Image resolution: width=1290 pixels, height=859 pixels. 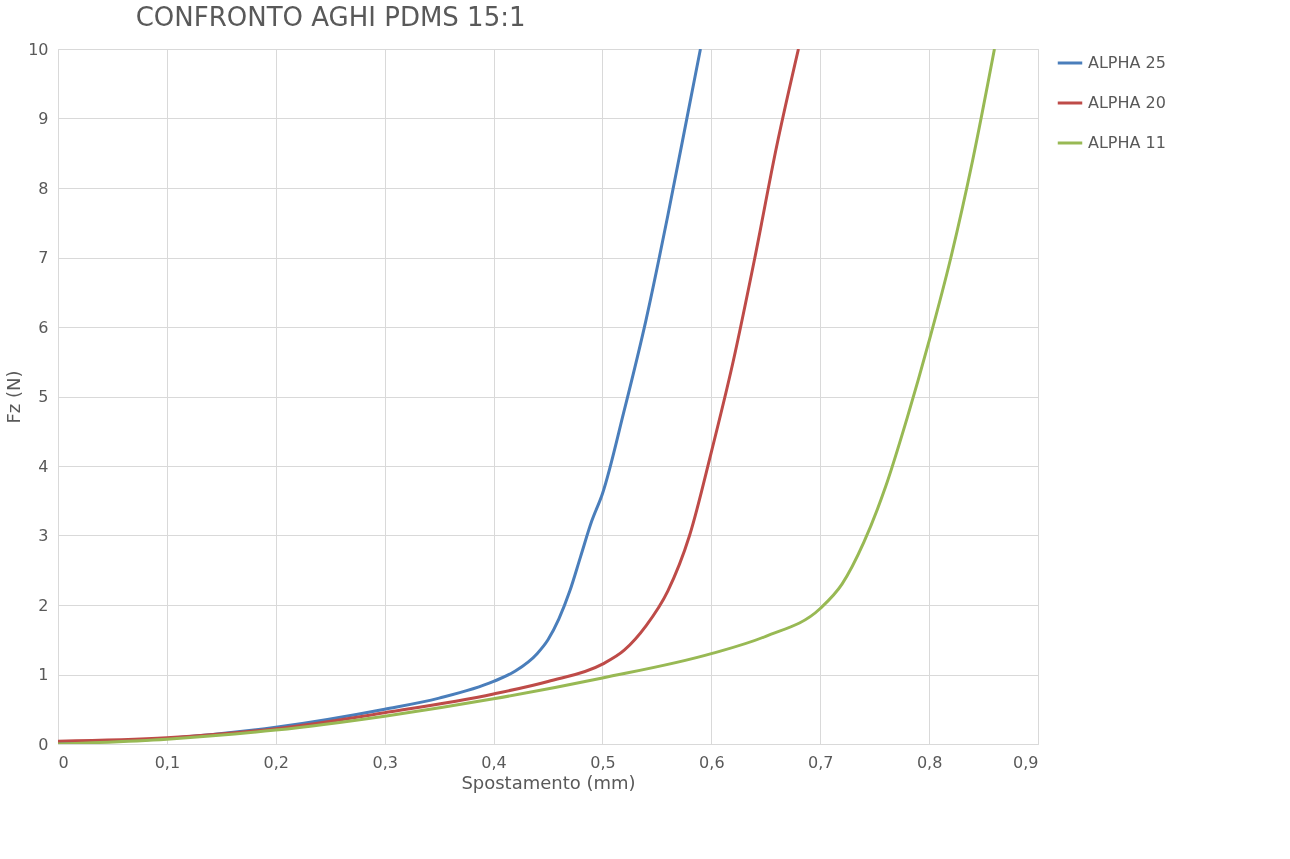 What do you see at coordinates (276, 762) in the screenshot?
I see `x-tick-label: 0,2` at bounding box center [276, 762].